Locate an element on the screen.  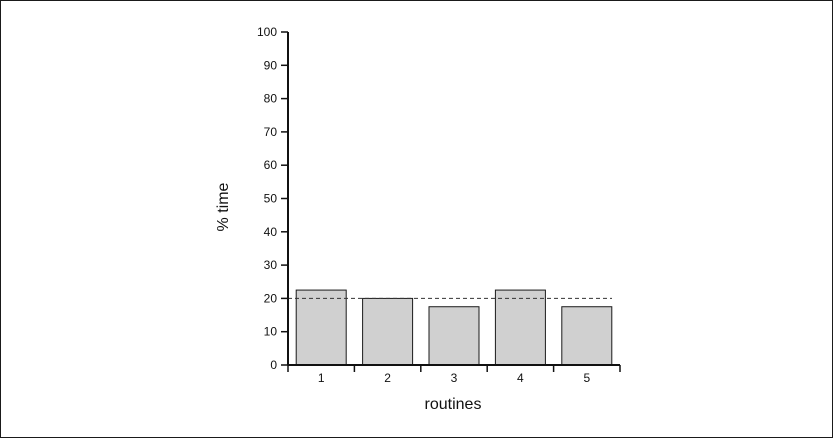
y-ticks-group: 0 10 20 30 40 50 60 70 80 90 100 is located at coordinates (272, 198).